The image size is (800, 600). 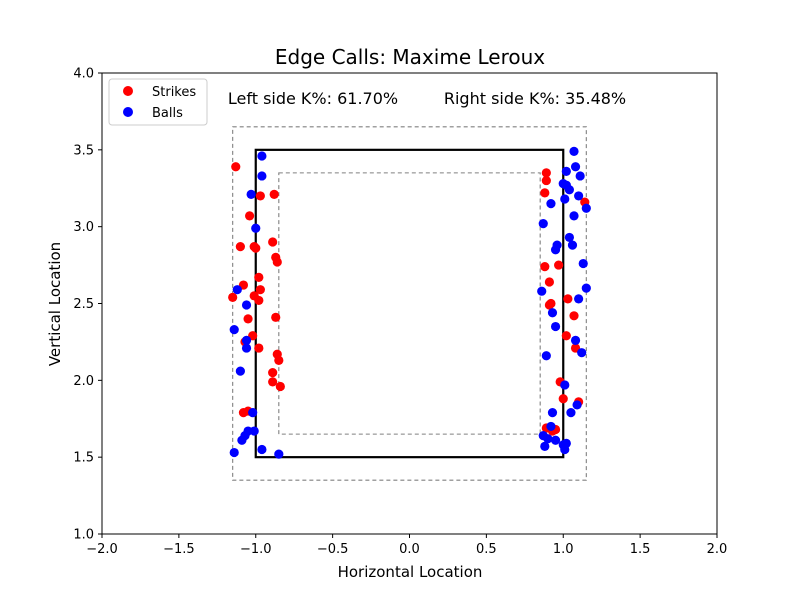 I want to click on inner-edge-zone, so click(x=409, y=303).